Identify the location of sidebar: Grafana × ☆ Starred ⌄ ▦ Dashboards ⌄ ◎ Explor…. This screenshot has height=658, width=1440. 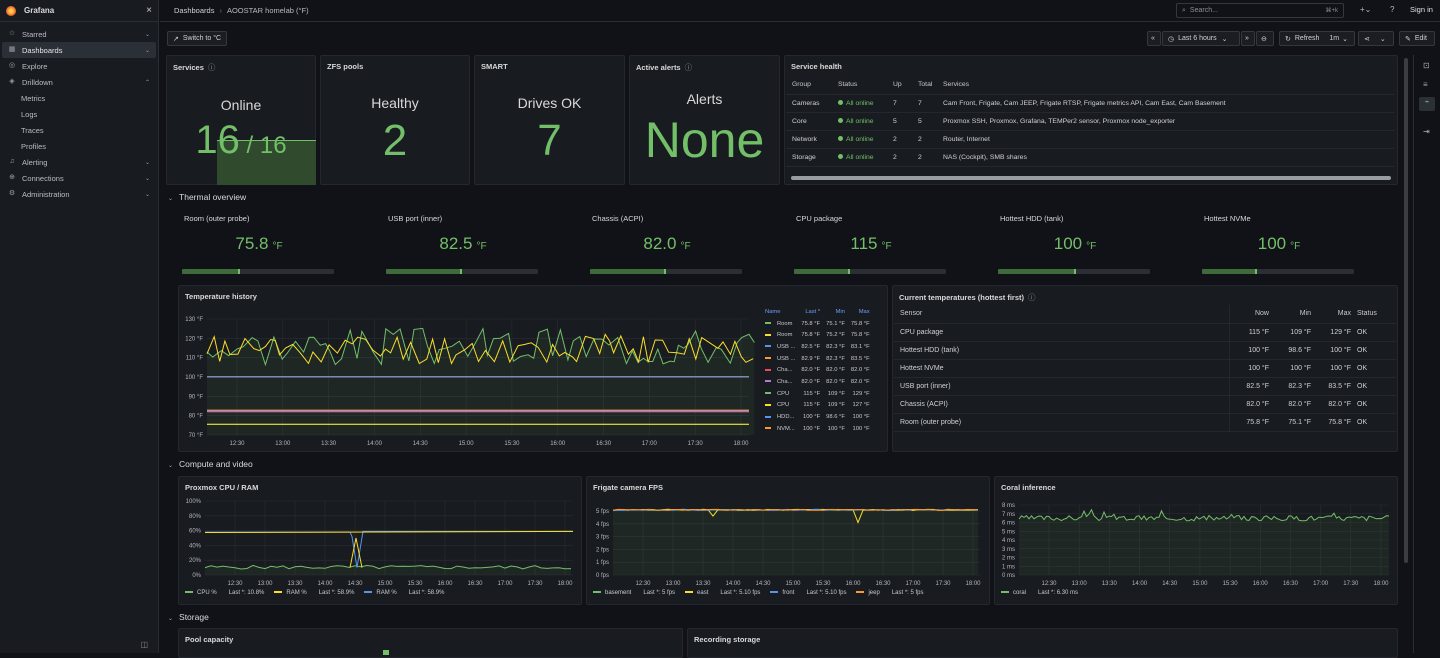
(79, 326).